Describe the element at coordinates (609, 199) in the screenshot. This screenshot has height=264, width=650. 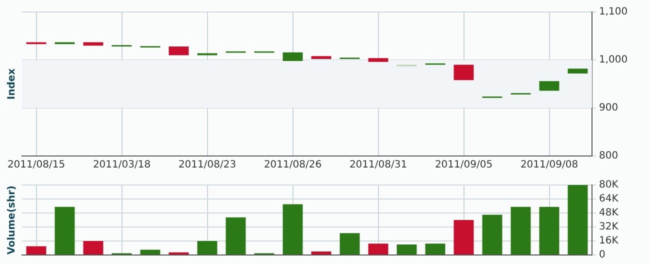
I see `y-tick-label: 64K` at that location.